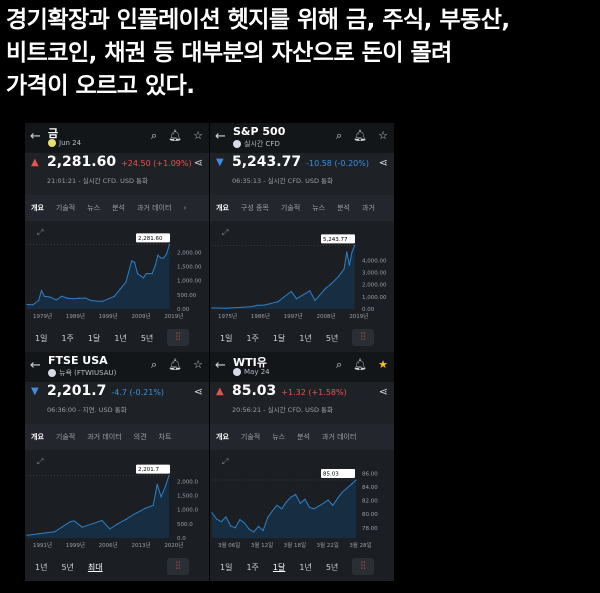  Describe the element at coordinates (185, 525) in the screenshot. I see `y-tick-label: 500.0` at that location.